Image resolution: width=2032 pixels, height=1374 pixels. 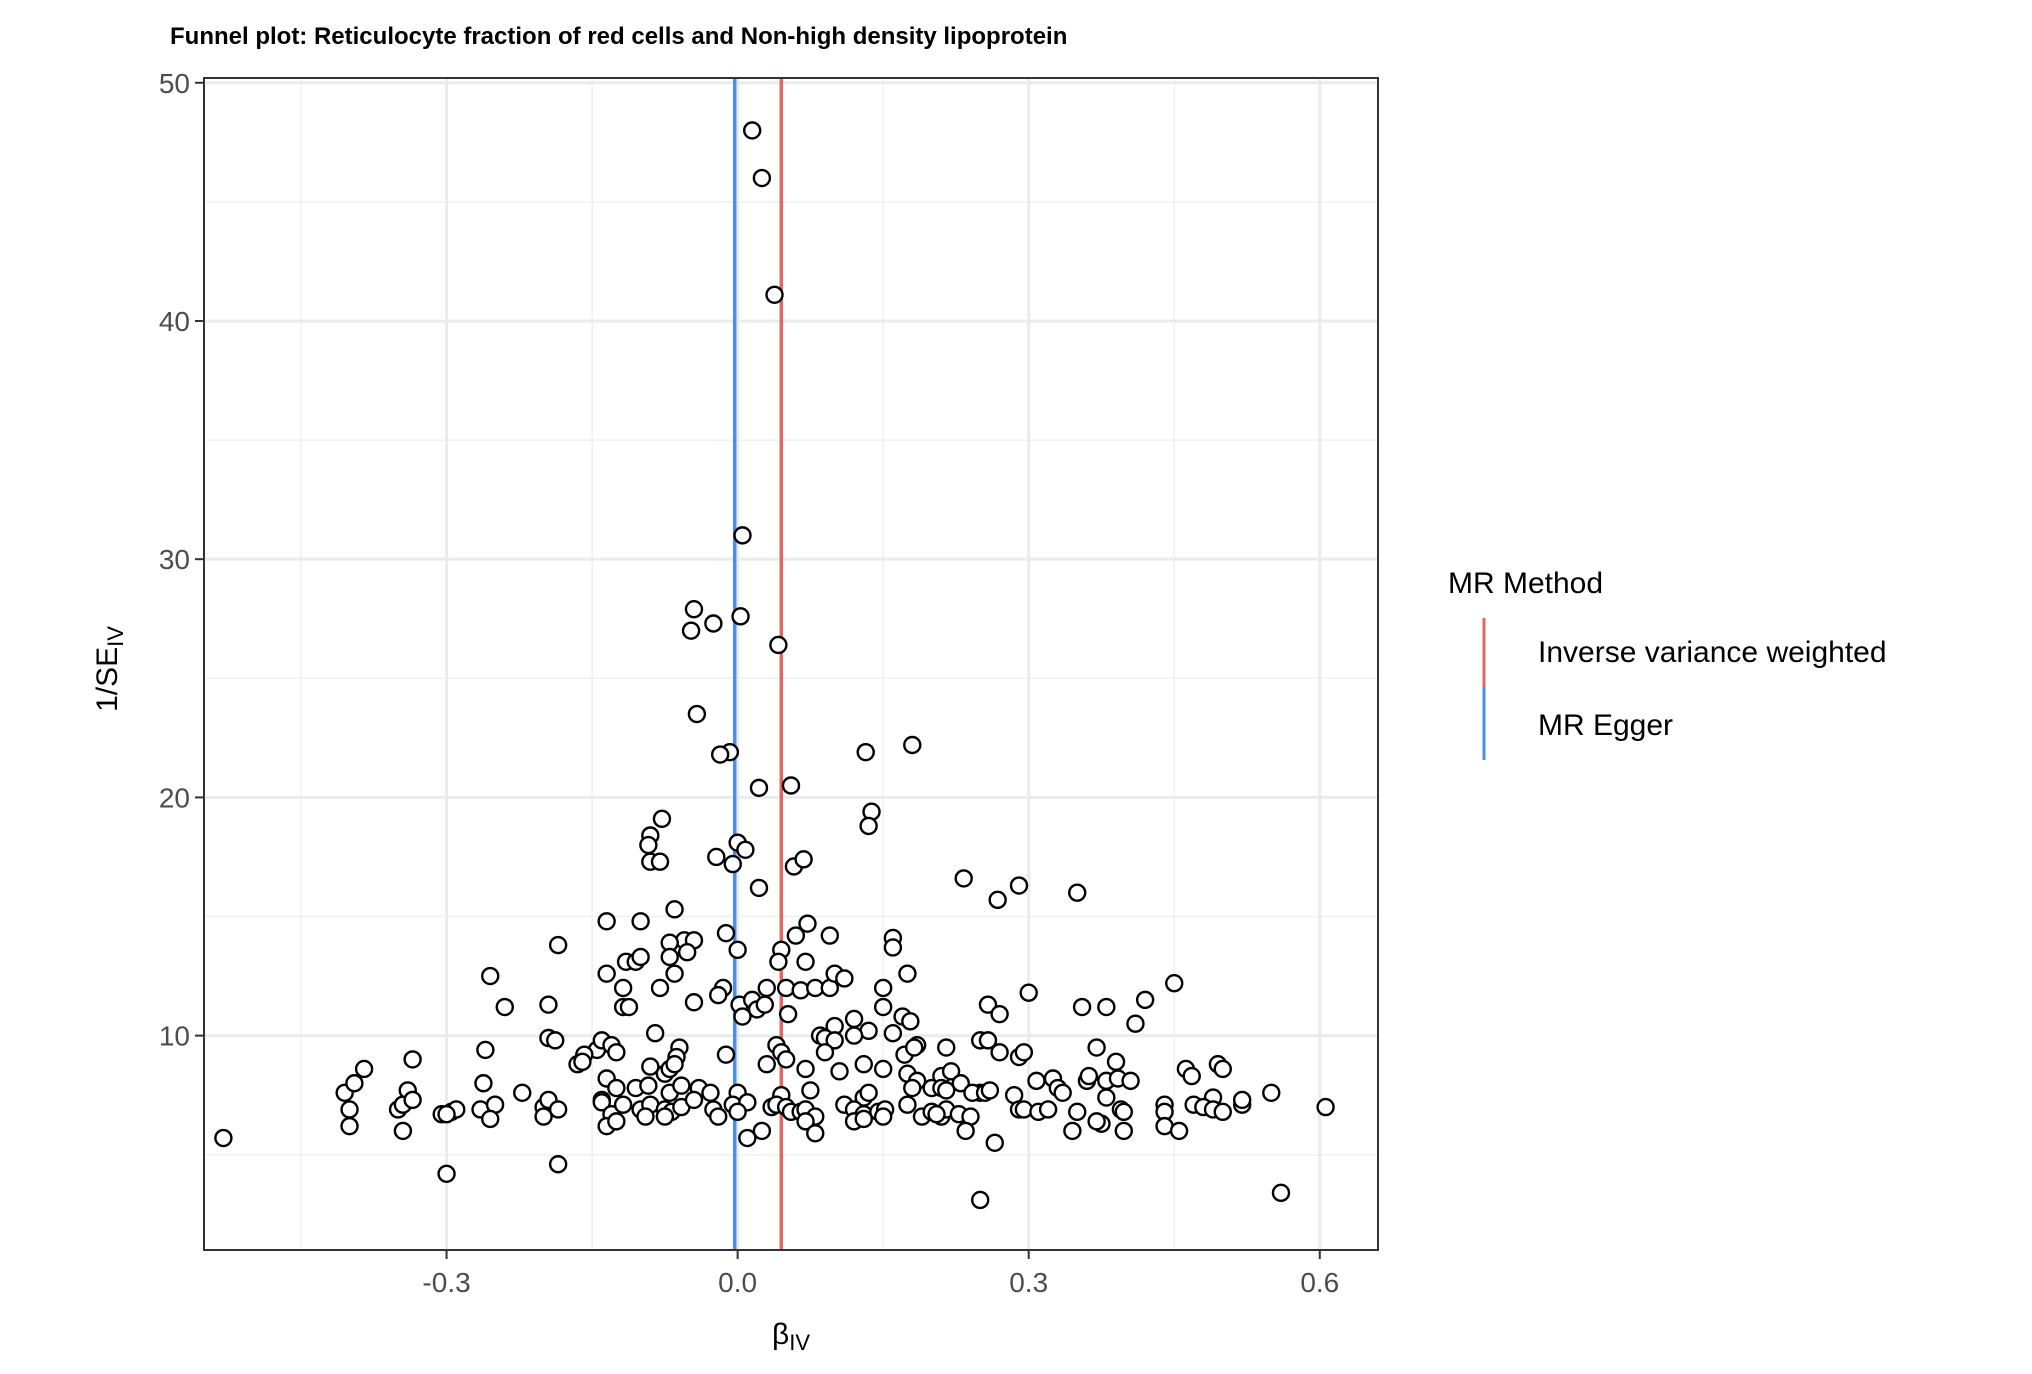 I want to click on y-axis: 10 20 30 40 50, so click(x=181, y=560).